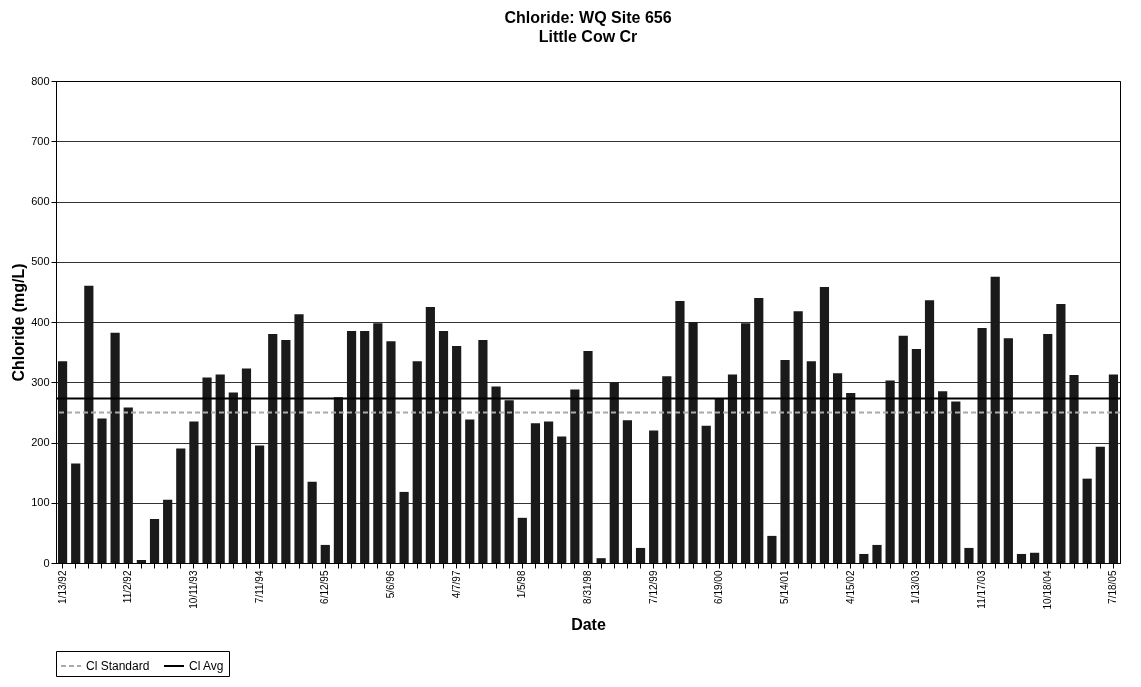 This screenshot has height=687, width=1141. I want to click on x-axis-title: Date, so click(588, 625).